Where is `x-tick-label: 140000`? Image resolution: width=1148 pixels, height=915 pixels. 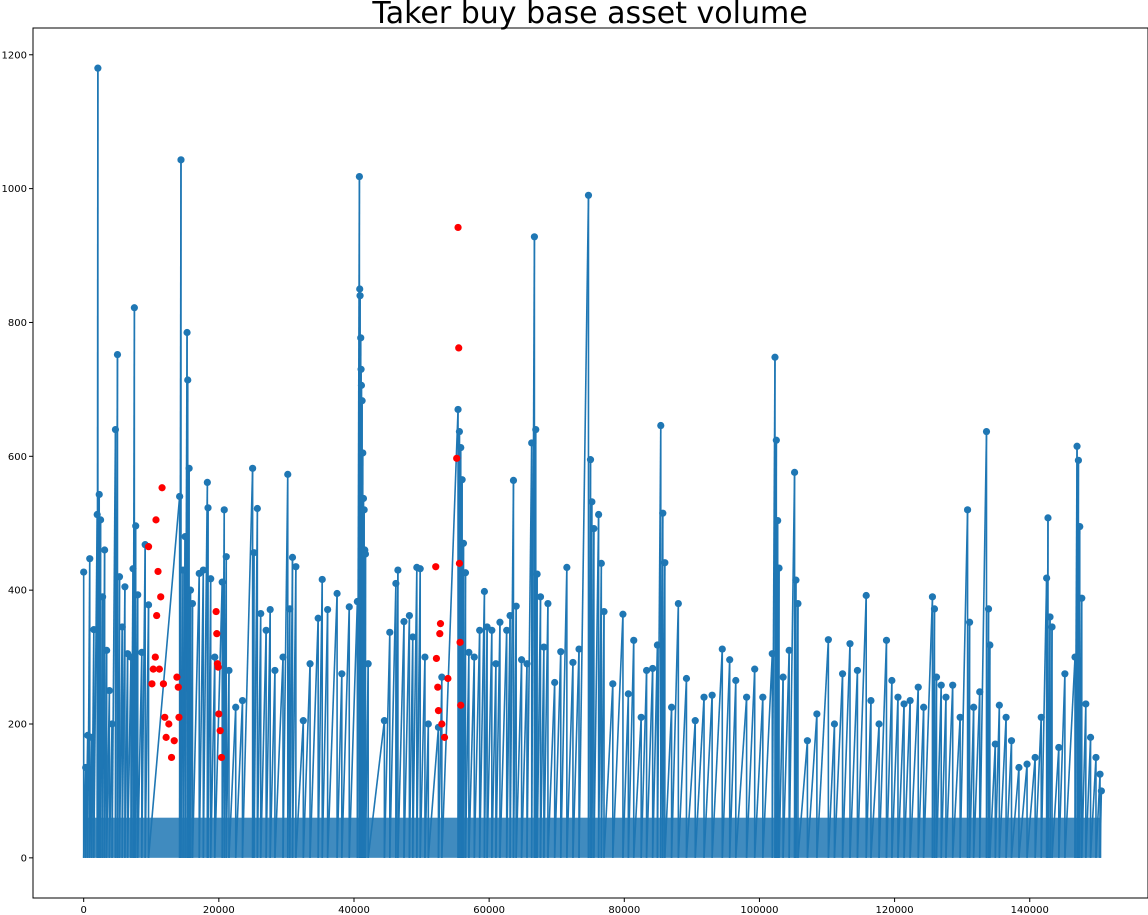
x-tick-label: 140000 is located at coordinates (1030, 910).